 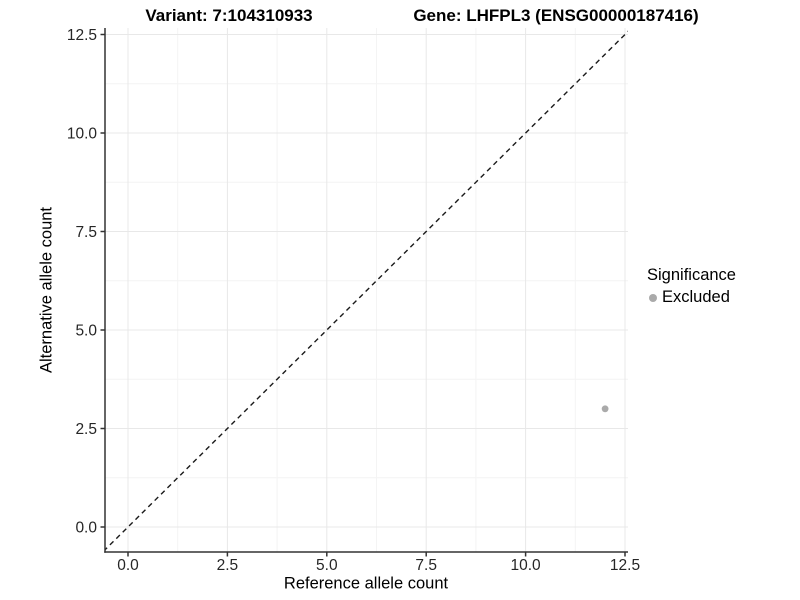 I want to click on x-axis-title: Reference allele count, so click(x=366, y=583).